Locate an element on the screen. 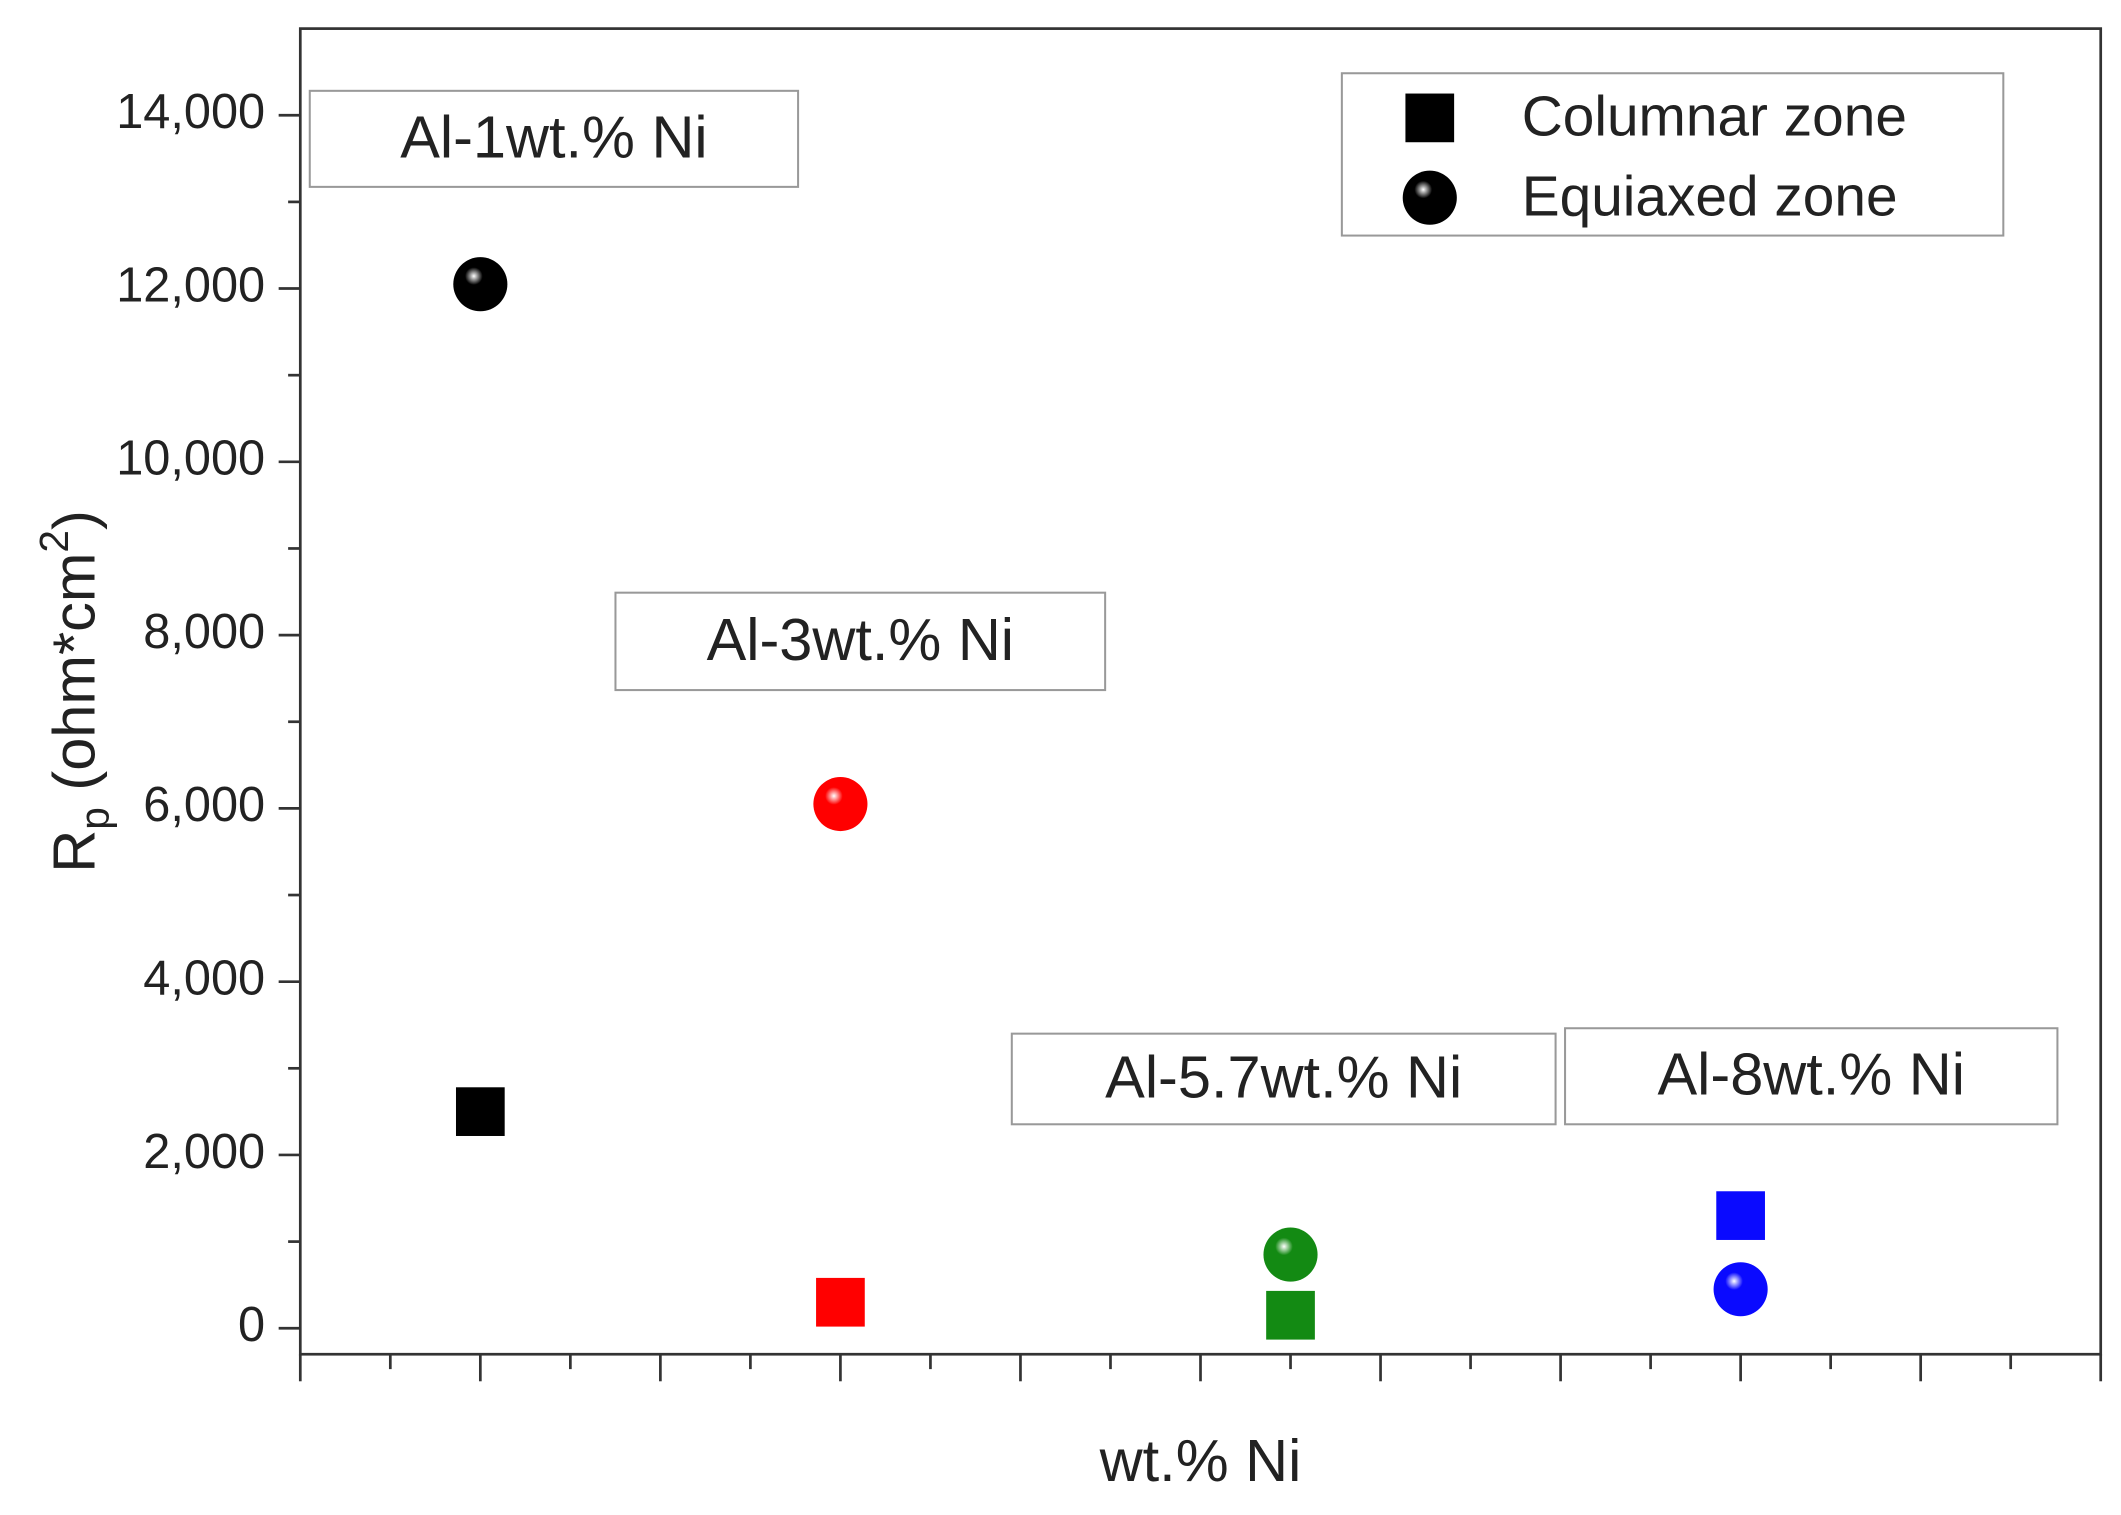 This screenshot has height=1515, width=2121. y-tick-label: 6,000 is located at coordinates (204, 805).